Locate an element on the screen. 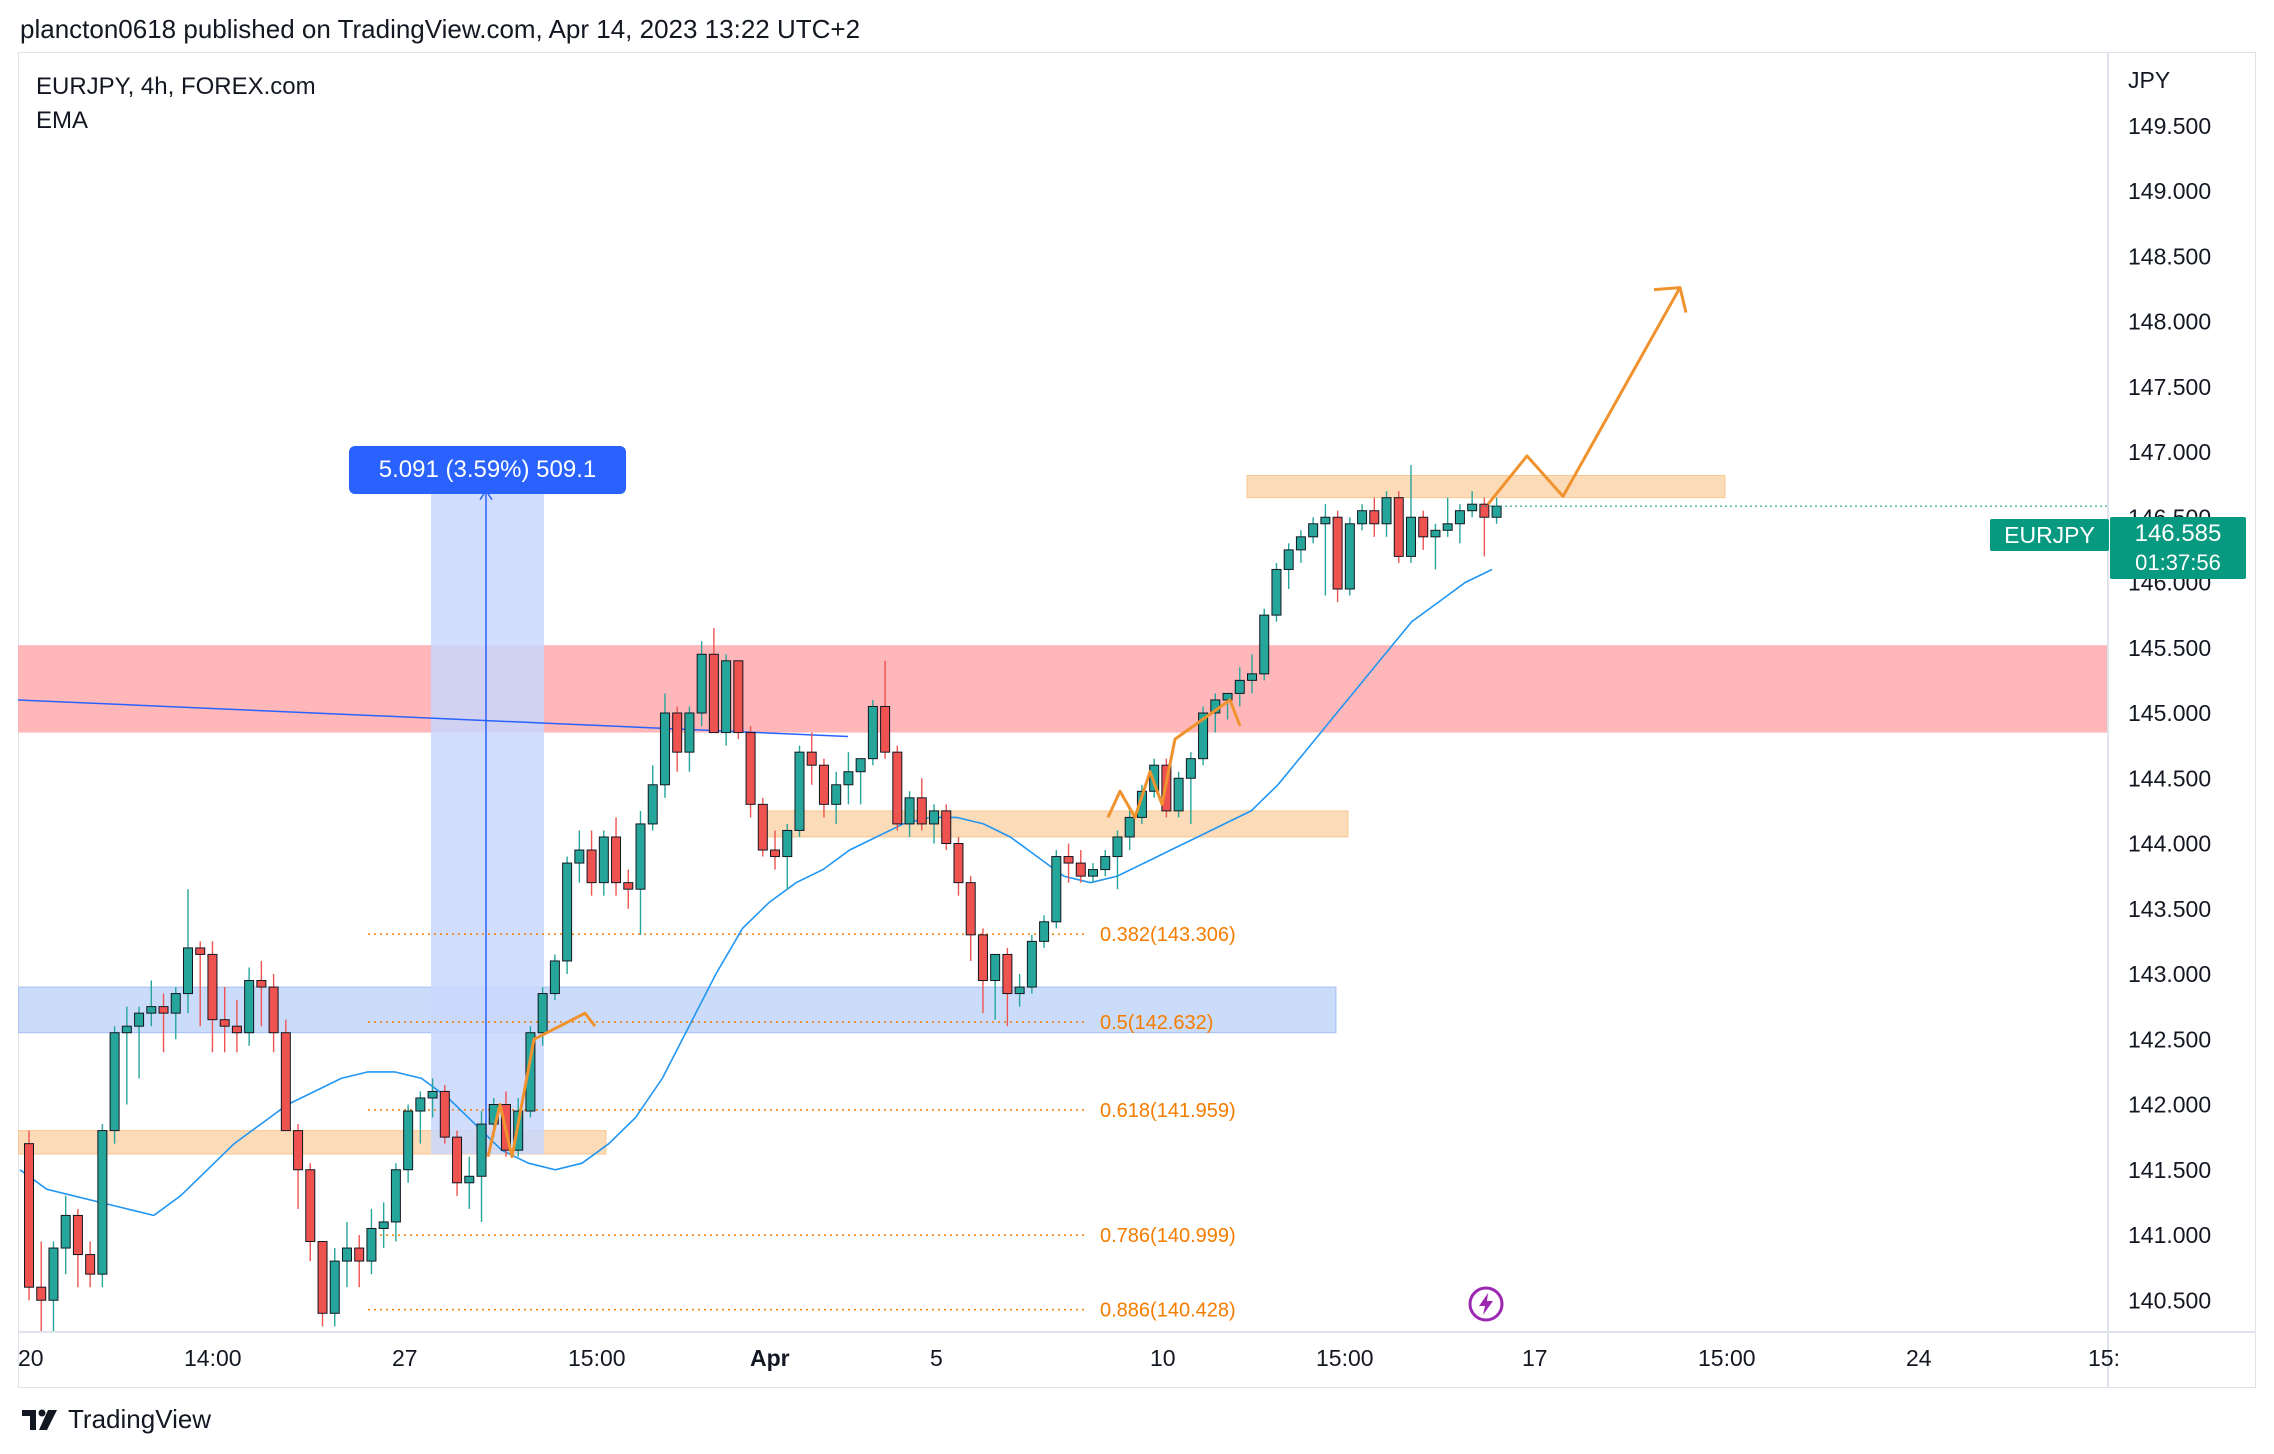 This screenshot has height=1454, width=2274. flash-icon is located at coordinates (1486, 1304).